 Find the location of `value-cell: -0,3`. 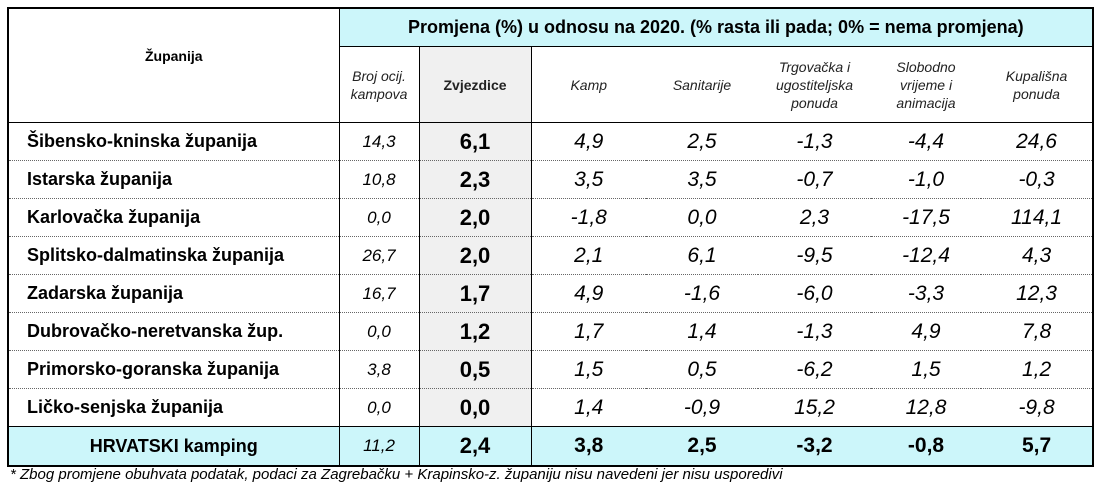

value-cell: -0,3 is located at coordinates (1037, 179).